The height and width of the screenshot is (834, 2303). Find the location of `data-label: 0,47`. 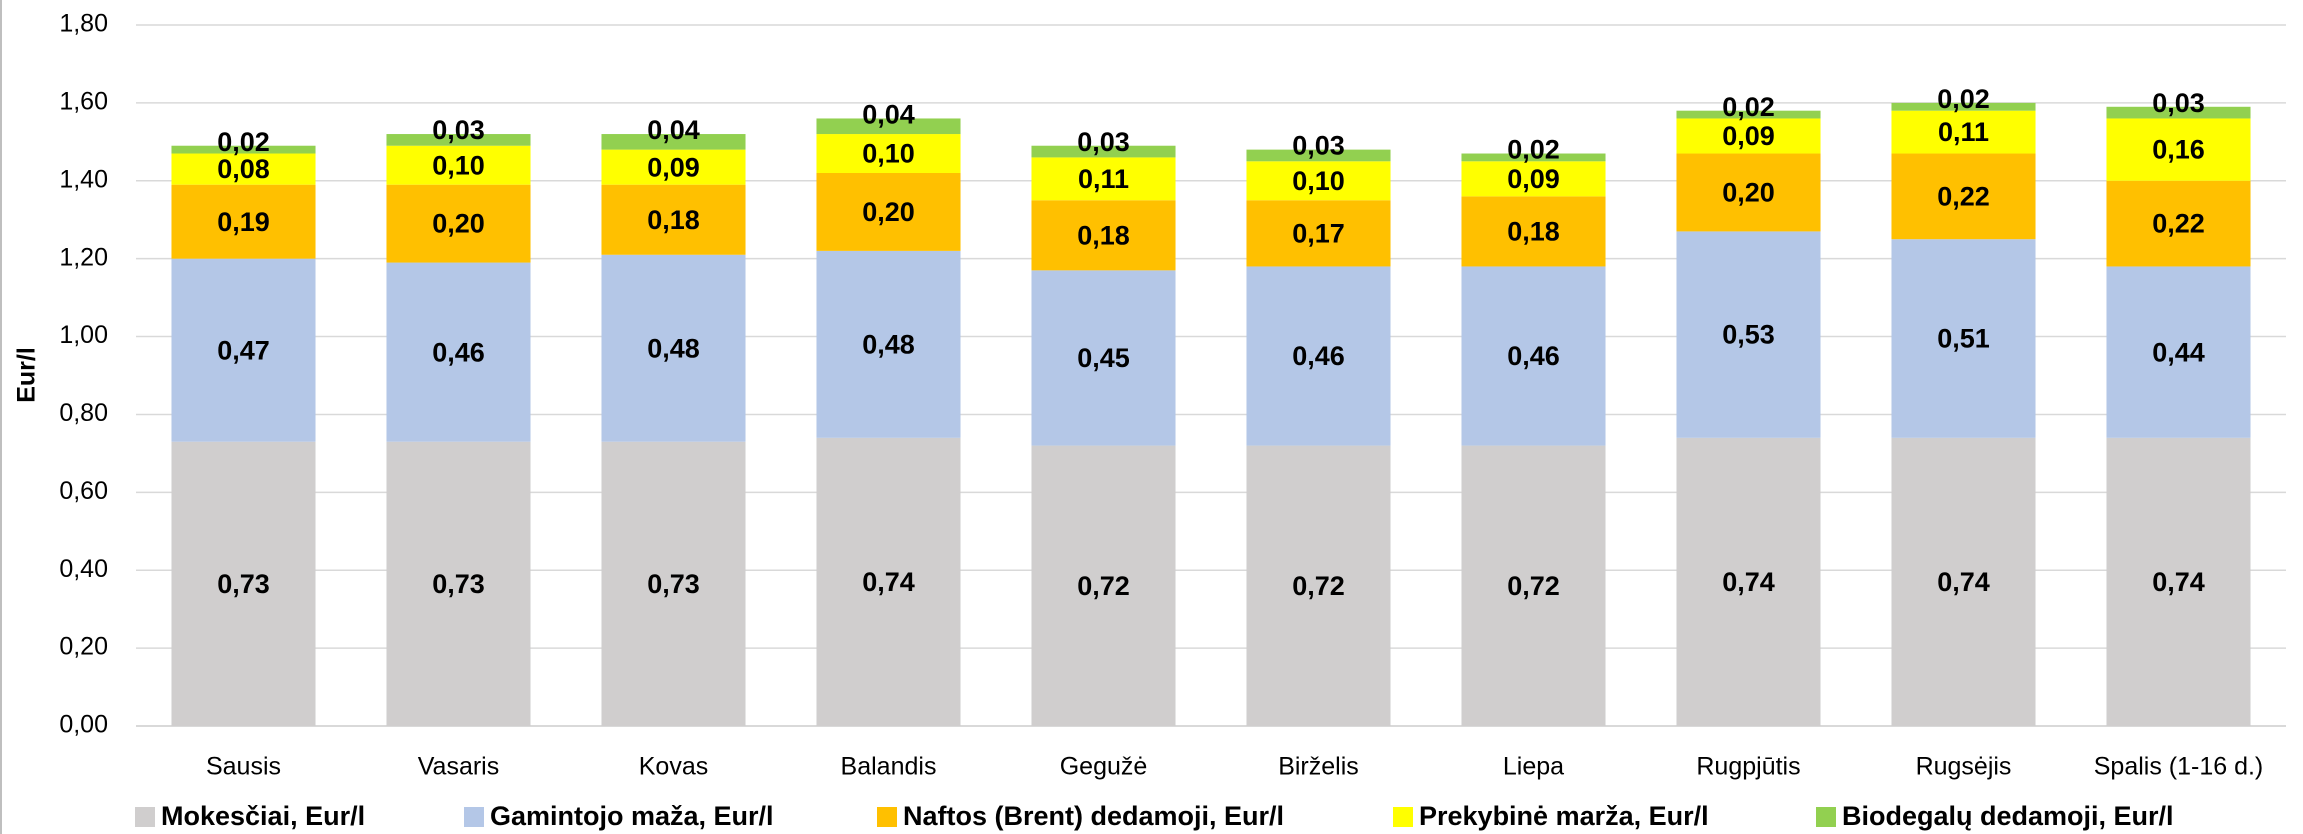

data-label: 0,47 is located at coordinates (243, 350).